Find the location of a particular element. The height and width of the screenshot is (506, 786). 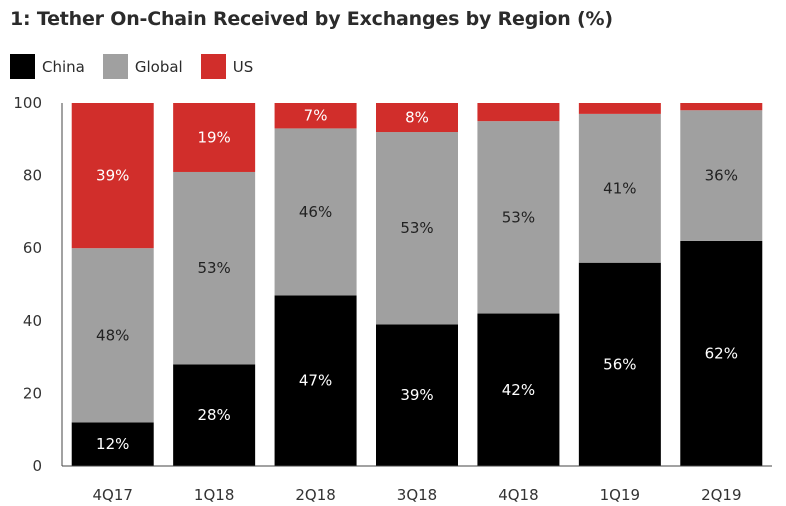

legend-swatch-global is located at coordinates (115, 66).